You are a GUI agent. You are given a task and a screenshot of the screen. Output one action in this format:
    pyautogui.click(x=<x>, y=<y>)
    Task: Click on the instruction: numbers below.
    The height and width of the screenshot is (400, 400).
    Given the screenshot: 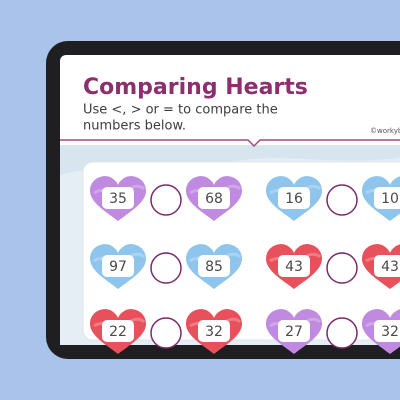 What is the action you would take?
    pyautogui.click(x=134, y=126)
    